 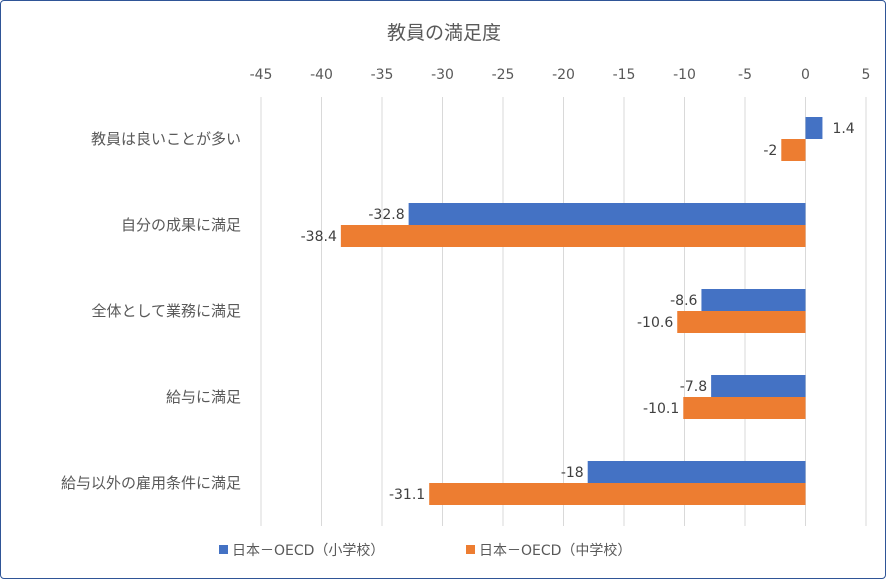 What do you see at coordinates (866, 75) in the screenshot?
I see `x-tick-label: 5` at bounding box center [866, 75].